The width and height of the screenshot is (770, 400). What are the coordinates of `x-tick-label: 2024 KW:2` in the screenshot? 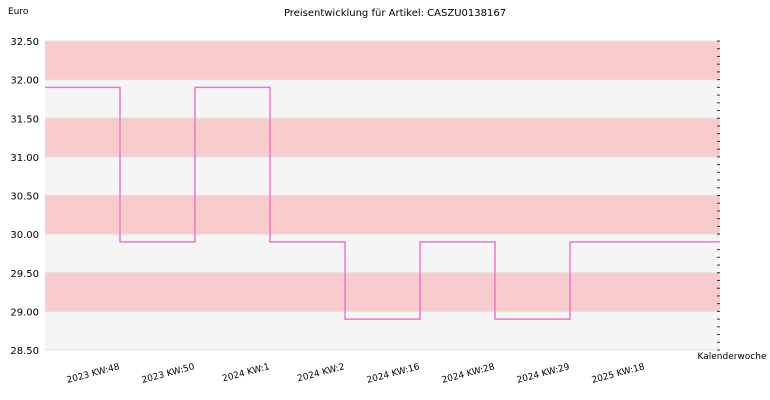 It's located at (320, 373).